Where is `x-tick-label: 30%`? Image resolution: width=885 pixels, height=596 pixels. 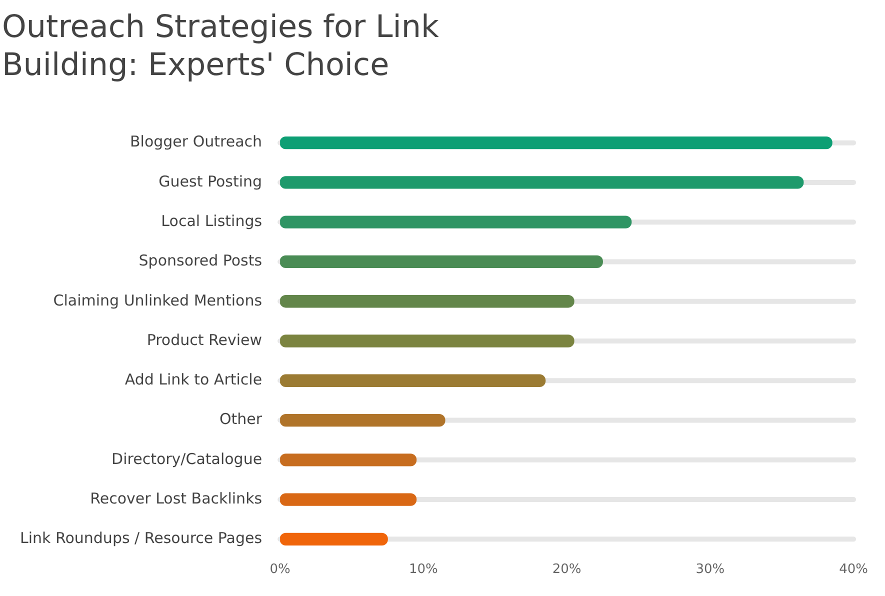
x-tick-label: 30% is located at coordinates (710, 570).